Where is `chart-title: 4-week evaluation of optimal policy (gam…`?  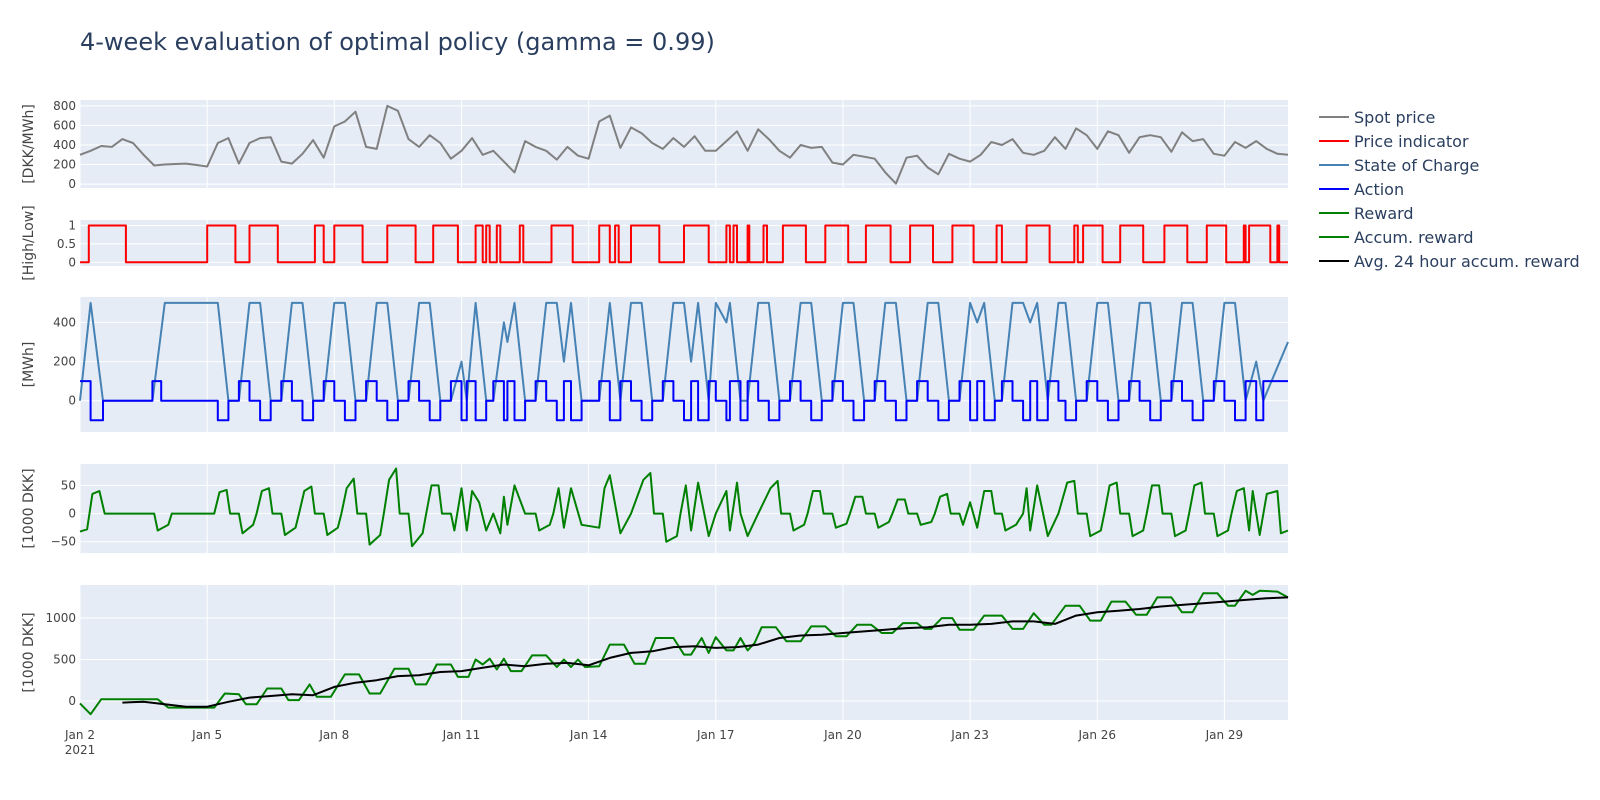 chart-title: 4-week evaluation of optimal policy (gam… is located at coordinates (397, 42).